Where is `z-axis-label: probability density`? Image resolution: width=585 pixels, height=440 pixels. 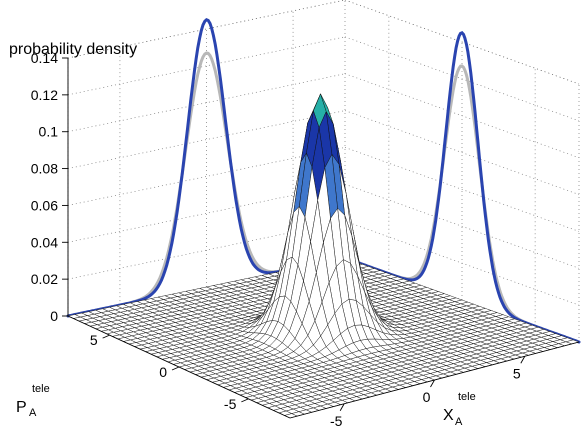
z-axis-label: probability density is located at coordinates (73, 49).